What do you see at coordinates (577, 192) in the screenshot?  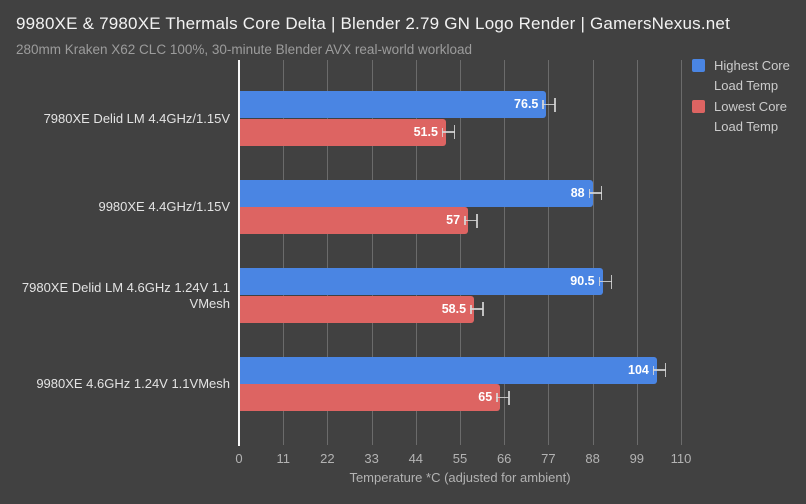 I see `bar-value-label: 88` at bounding box center [577, 192].